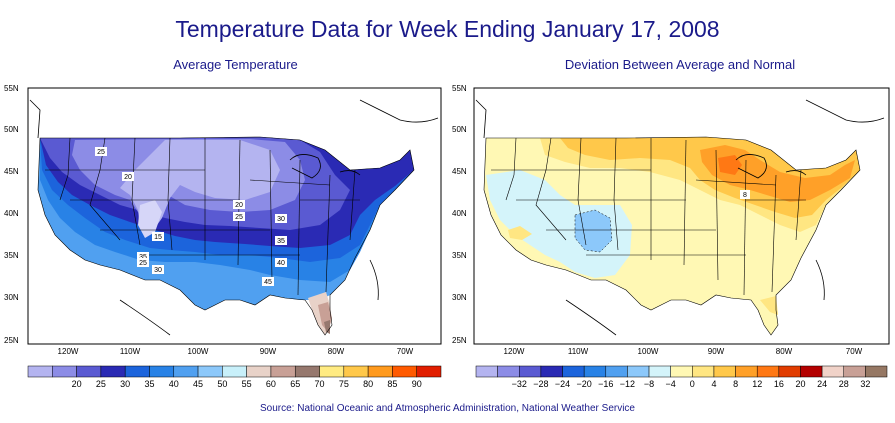  I want to click on lon-label: 70W, so click(854, 351).